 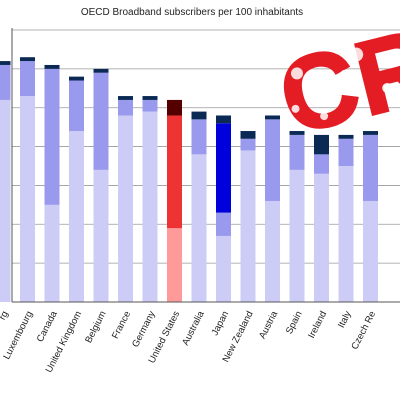 I want to click on x-tick-label: France, so click(x=121, y=324).